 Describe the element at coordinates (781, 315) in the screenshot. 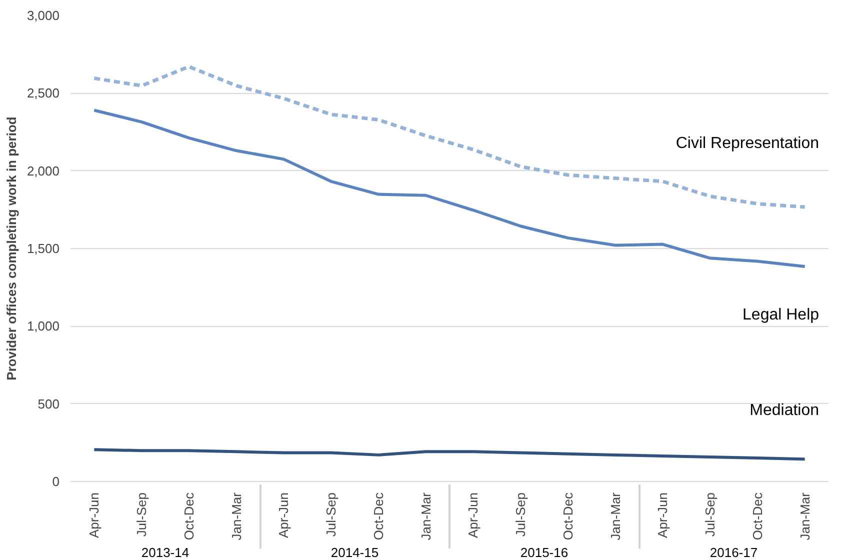

I see `text: Legal Help` at that location.